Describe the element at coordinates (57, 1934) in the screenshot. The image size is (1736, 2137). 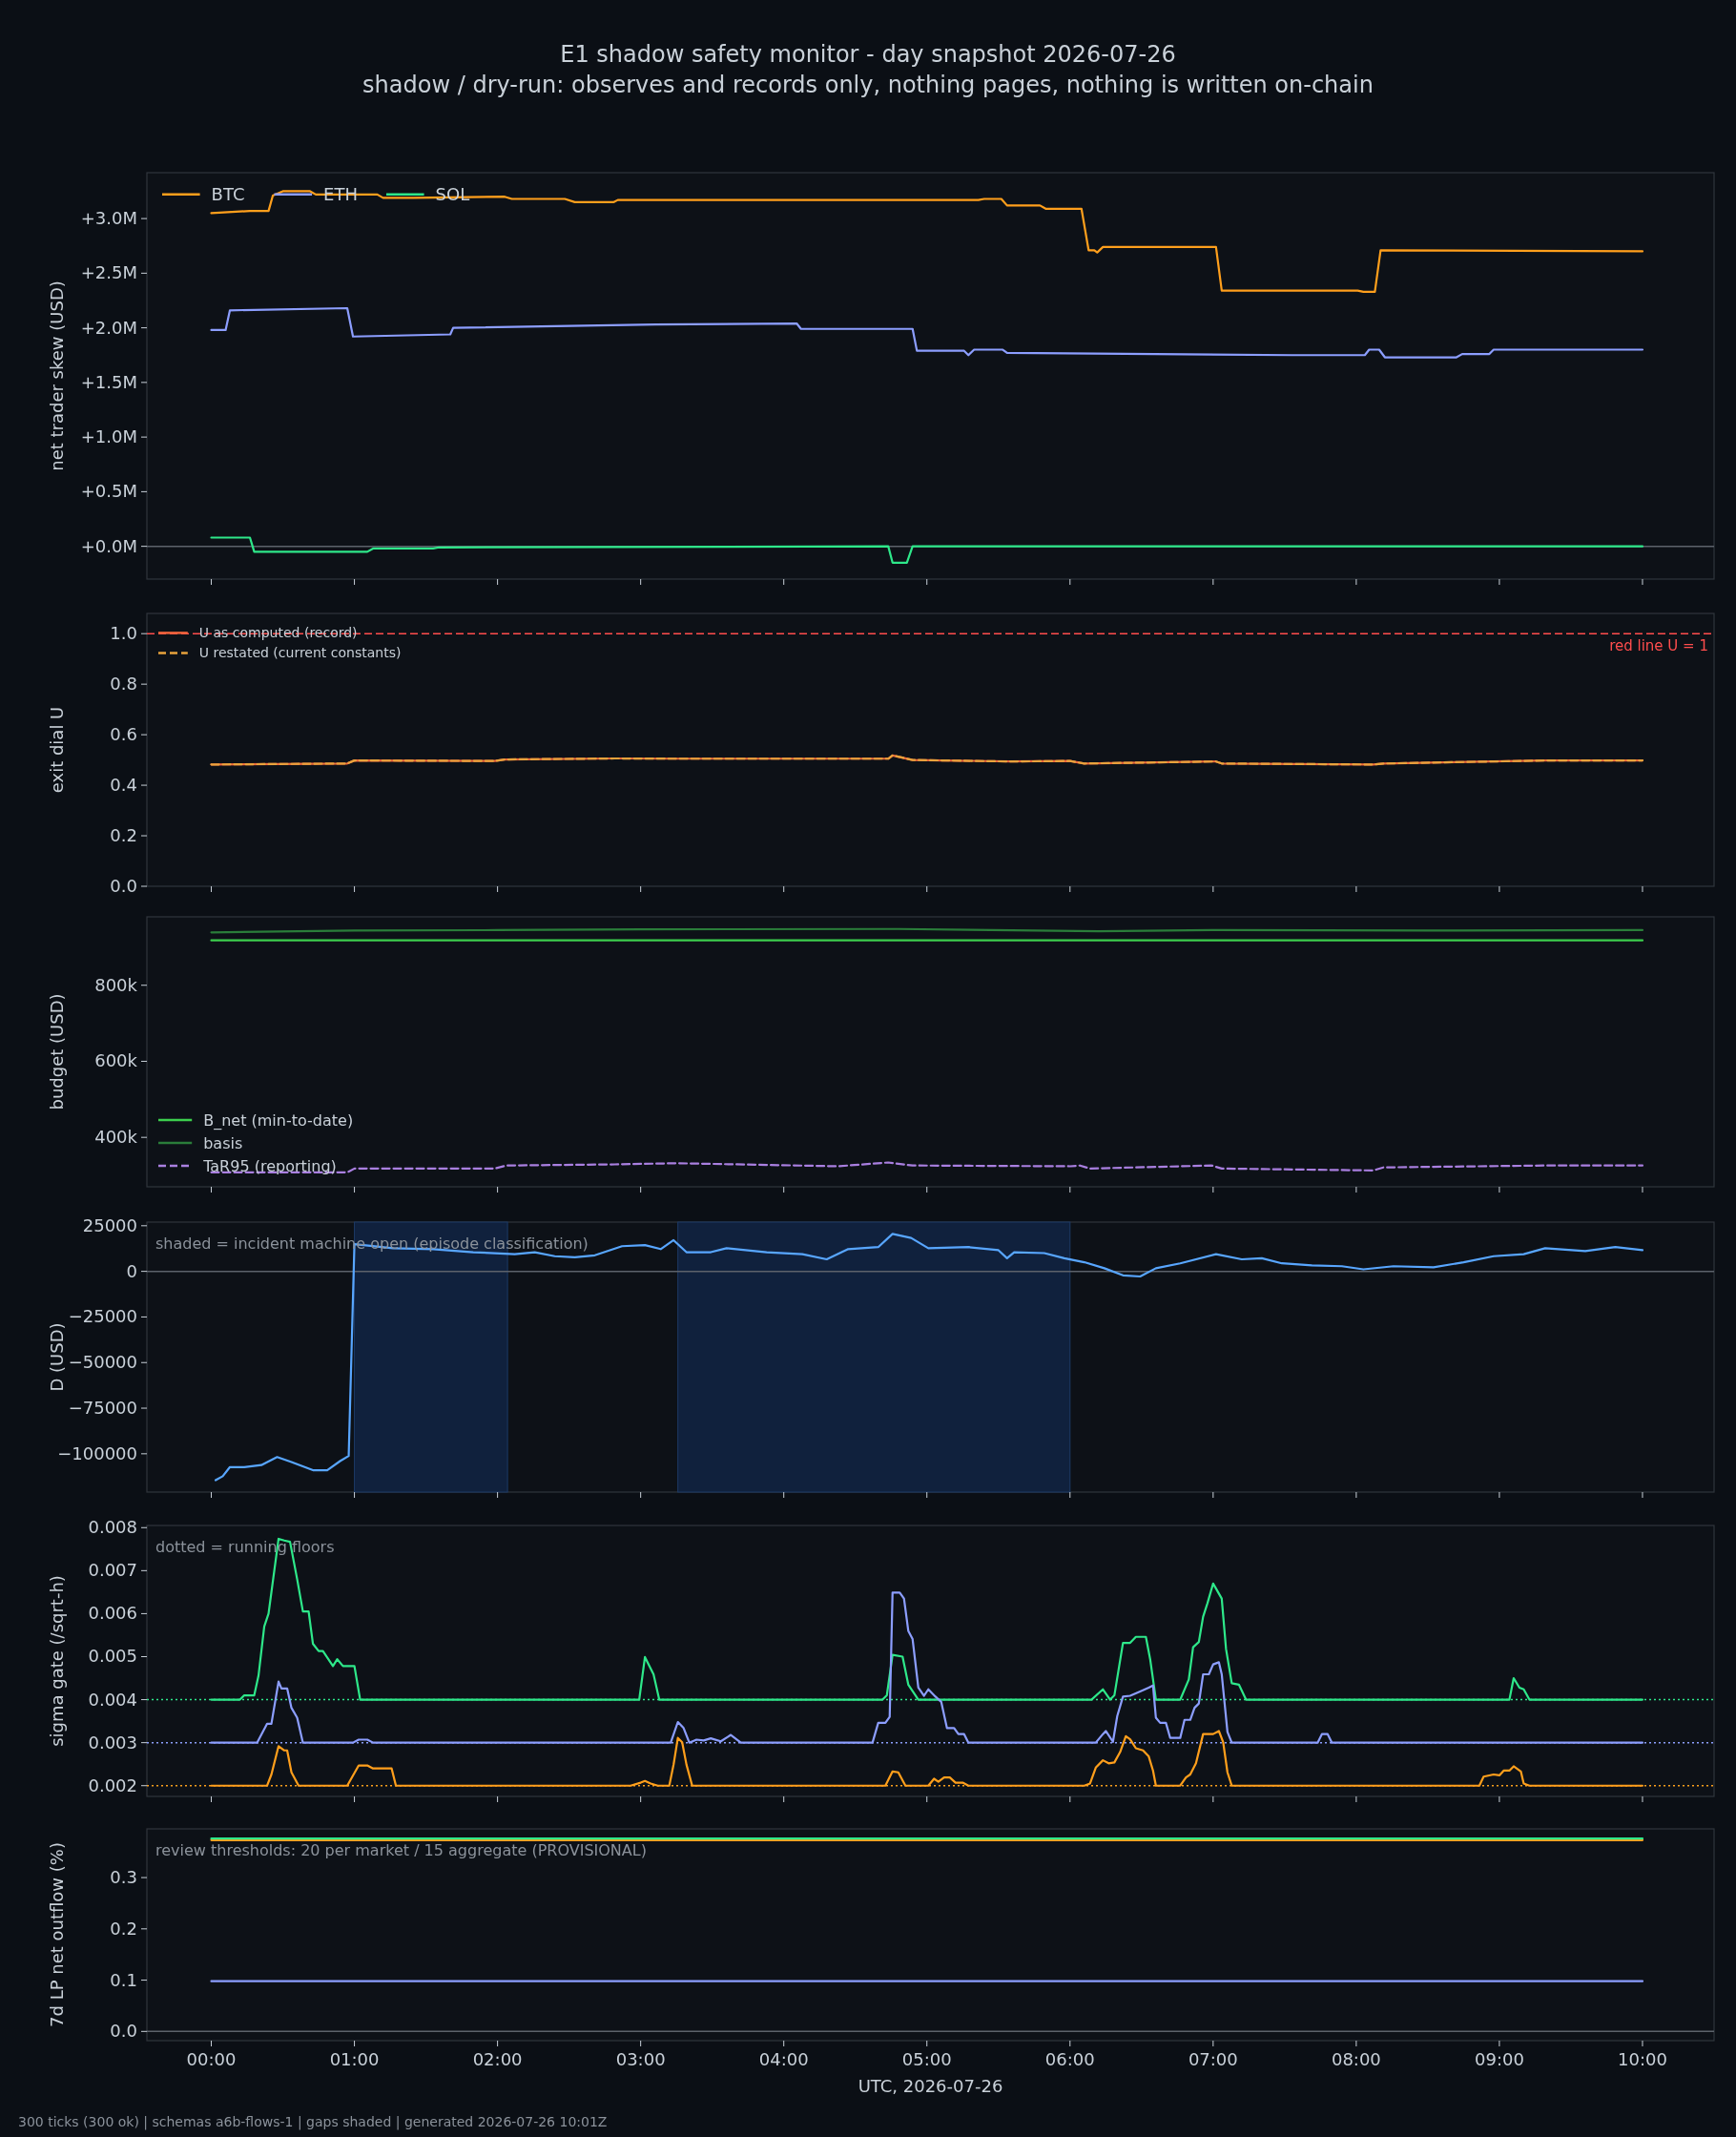
I see `y-axis-title: 7d LP net outflow (%)` at that location.